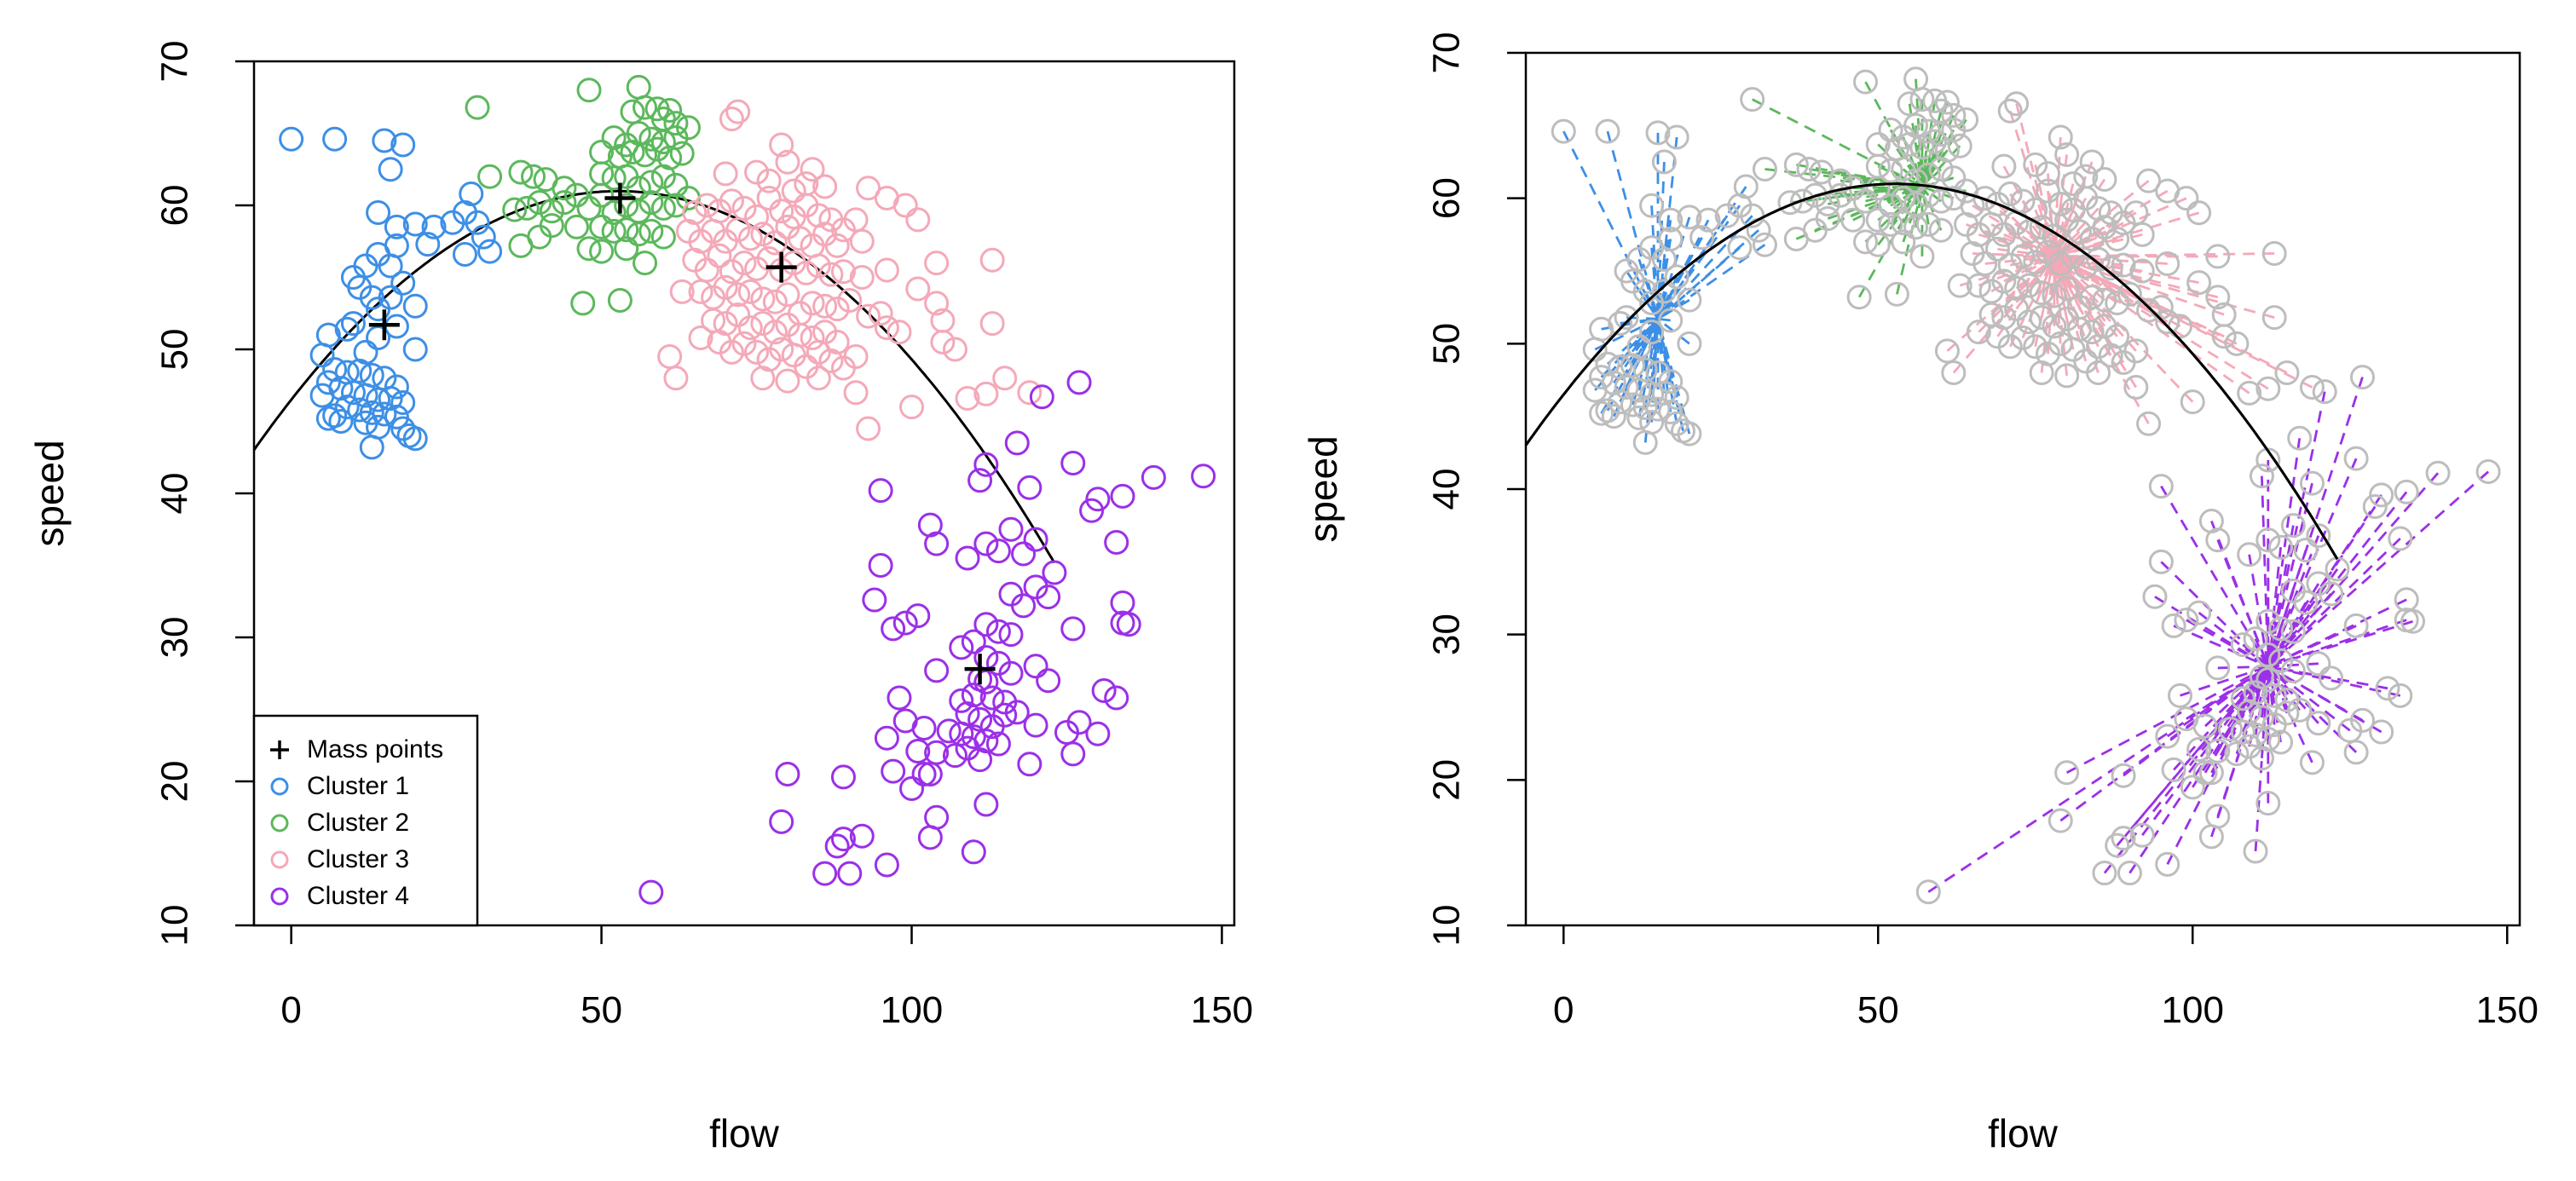  Describe the element at coordinates (358, 786) in the screenshot. I see `legend-label: Cluster 1` at that location.